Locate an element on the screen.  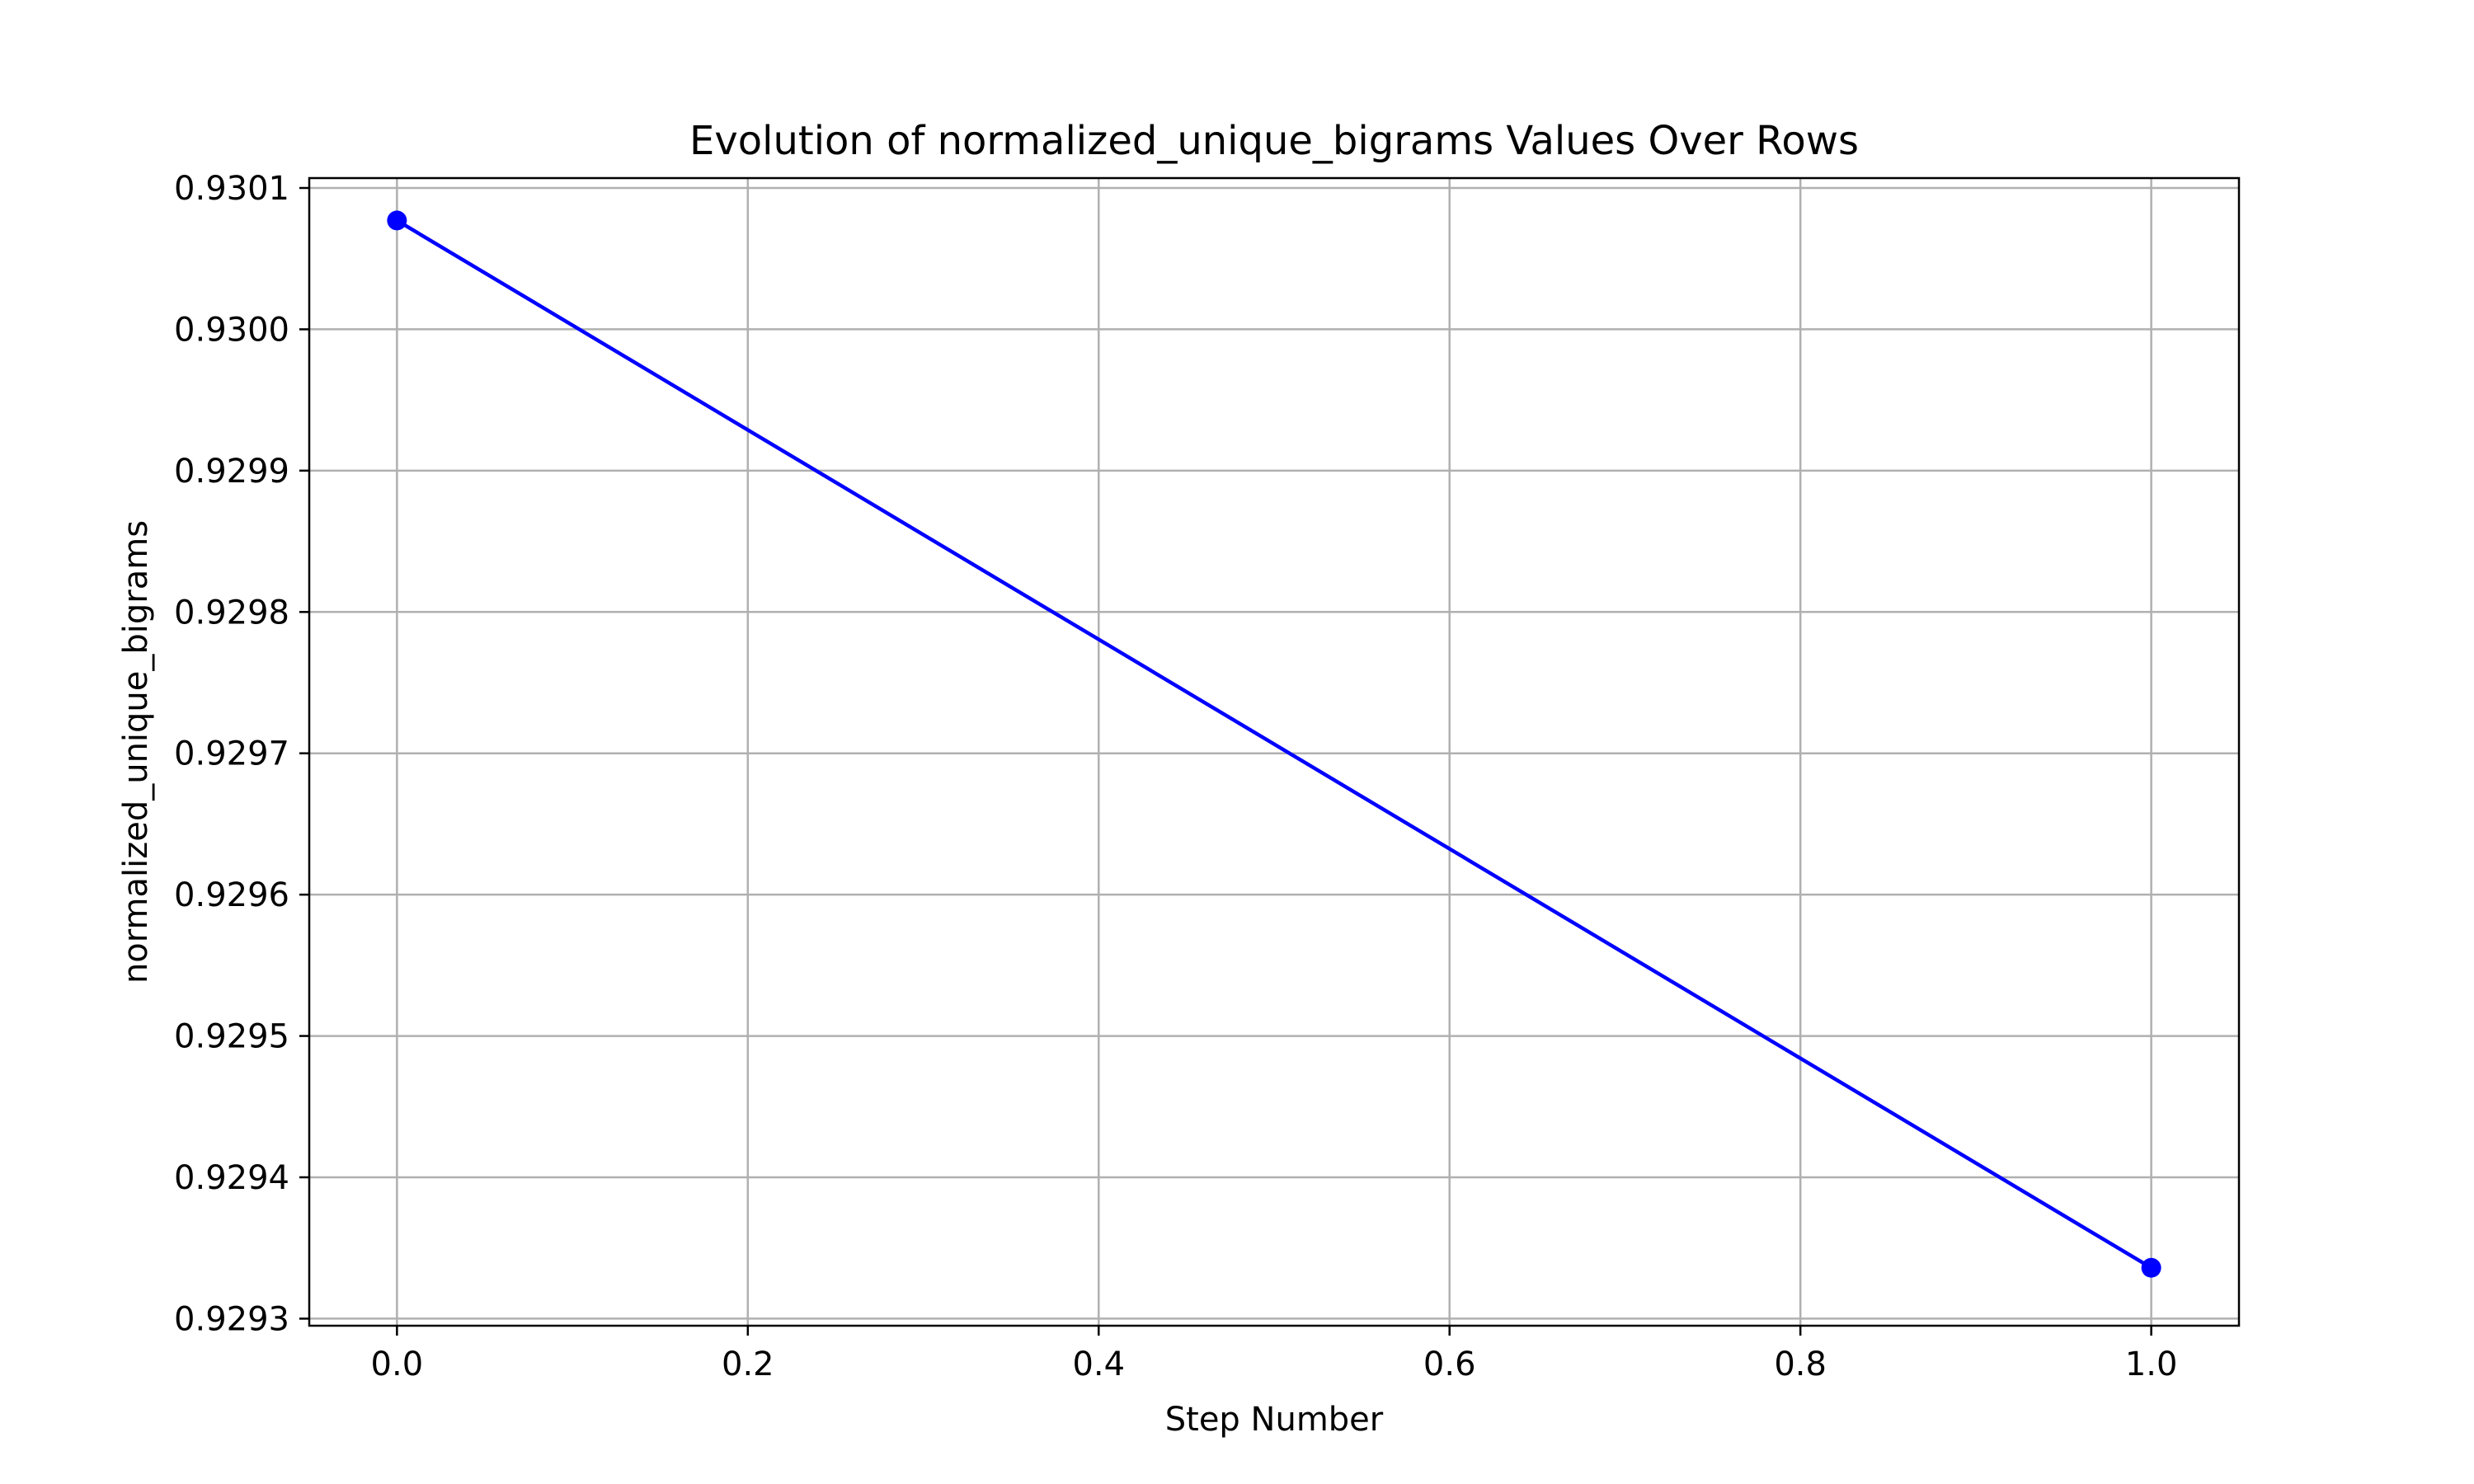
y-tick-label: 0.9293 is located at coordinates (231, 1319).